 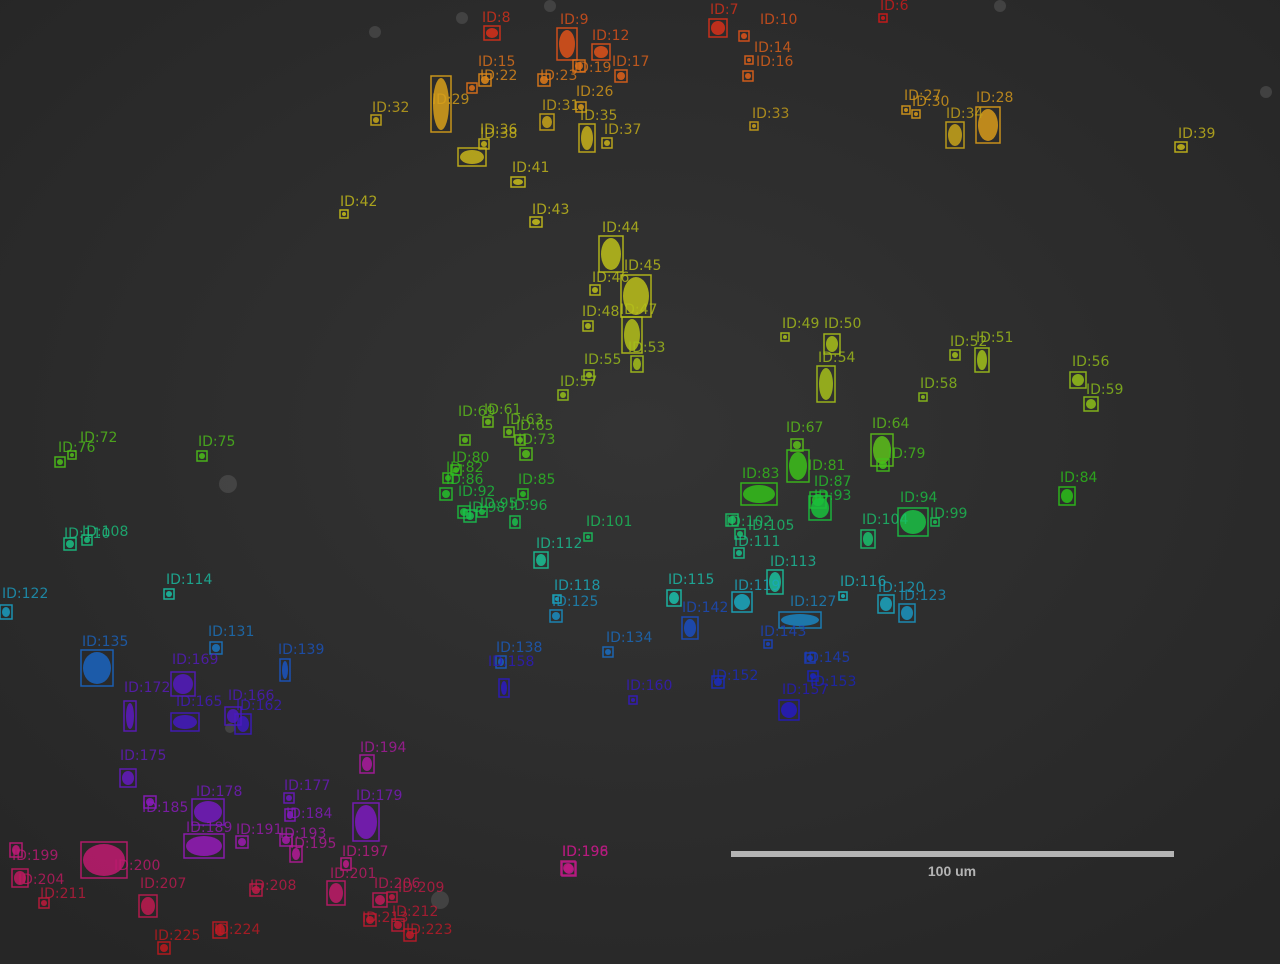 I want to click on detection-label: ID:76, so click(x=77, y=448).